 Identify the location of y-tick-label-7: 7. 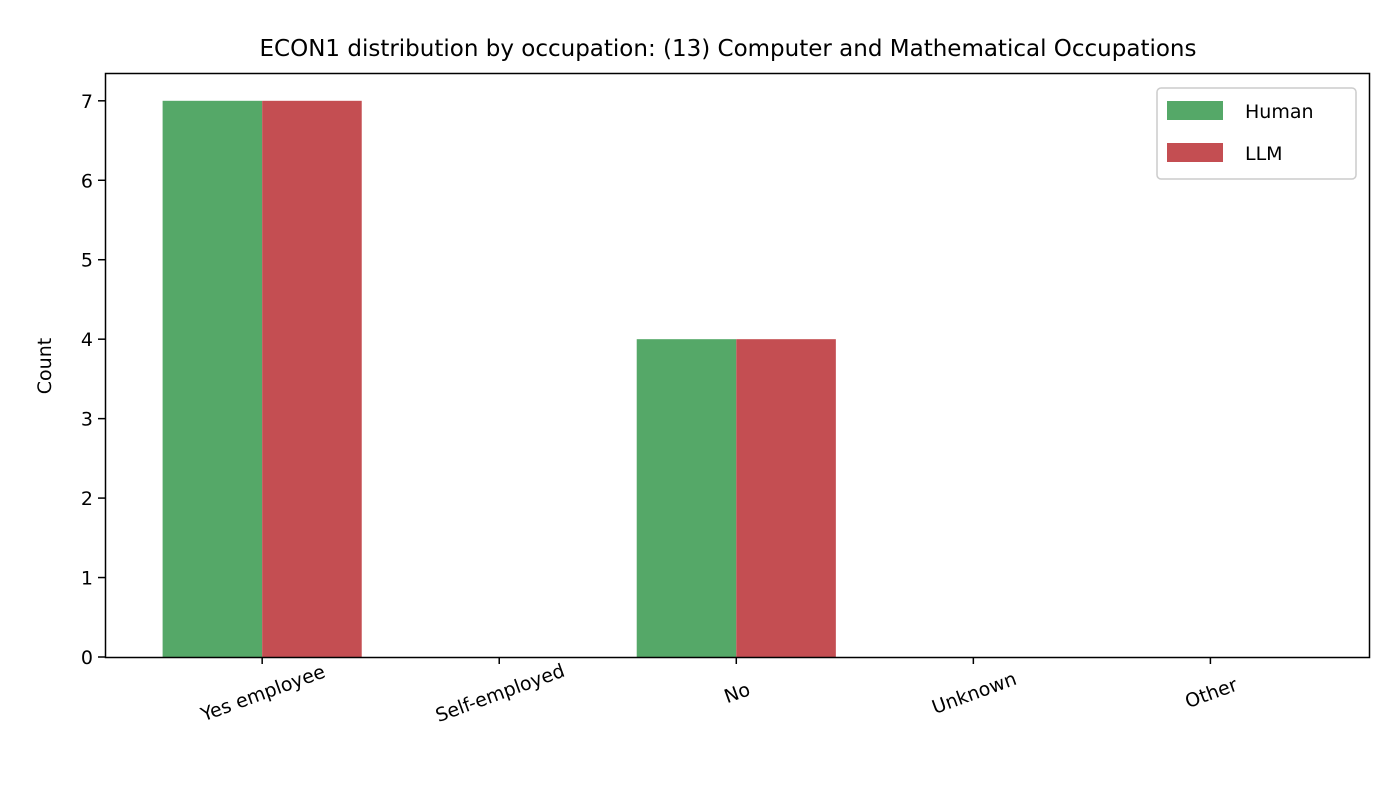
(87, 102).